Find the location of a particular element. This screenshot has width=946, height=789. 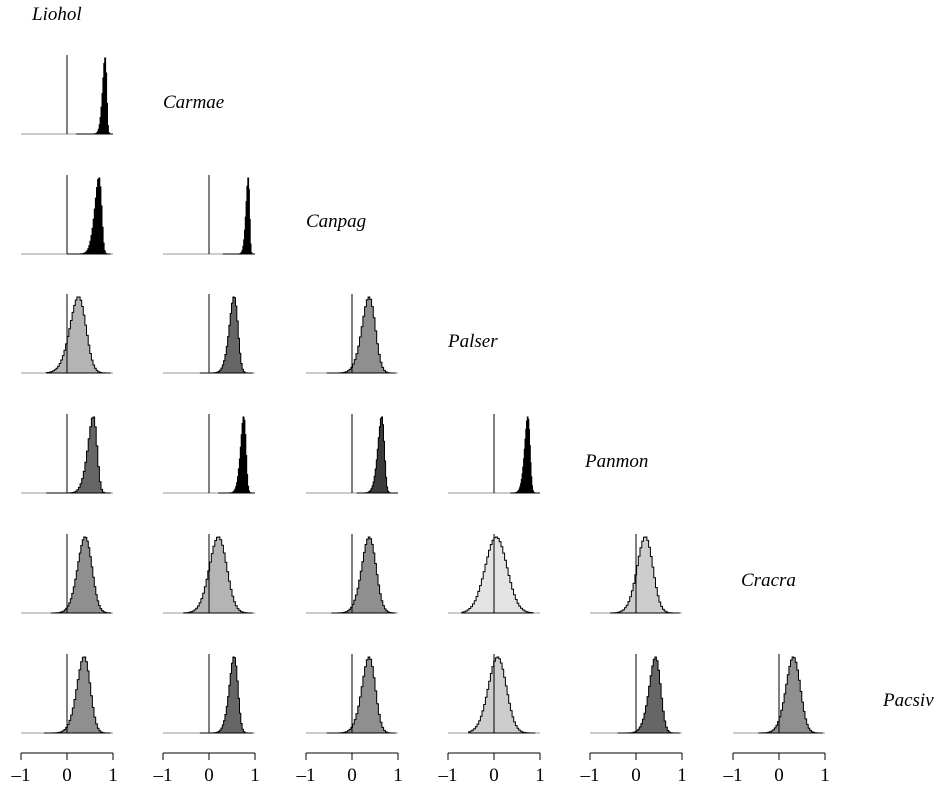

histogram-cracra-palser is located at coordinates (494, 574).